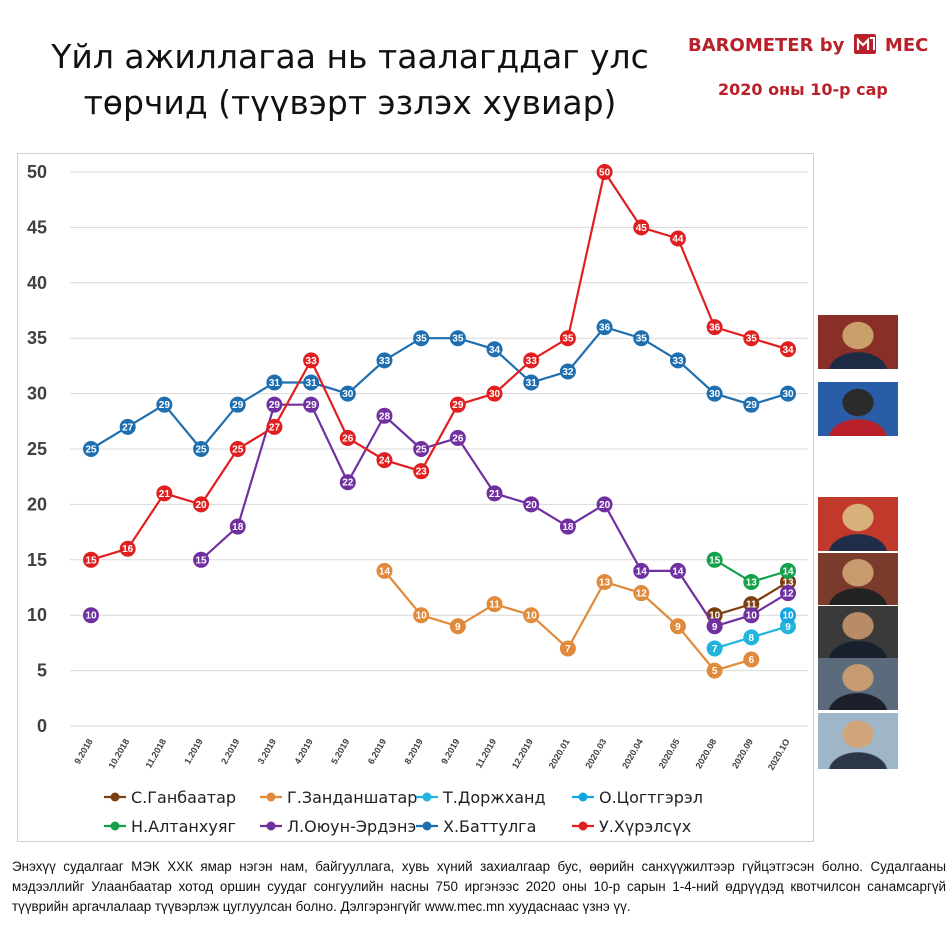 The height and width of the screenshot is (950, 950). I want to click on data-label: 50, so click(605, 173).